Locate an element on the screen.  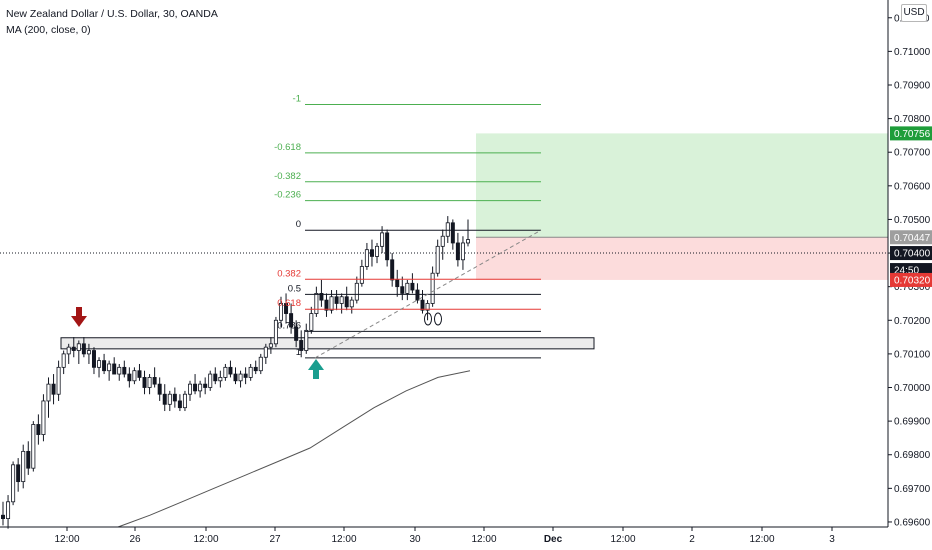
ma-200-line is located at coordinates (294, 449).